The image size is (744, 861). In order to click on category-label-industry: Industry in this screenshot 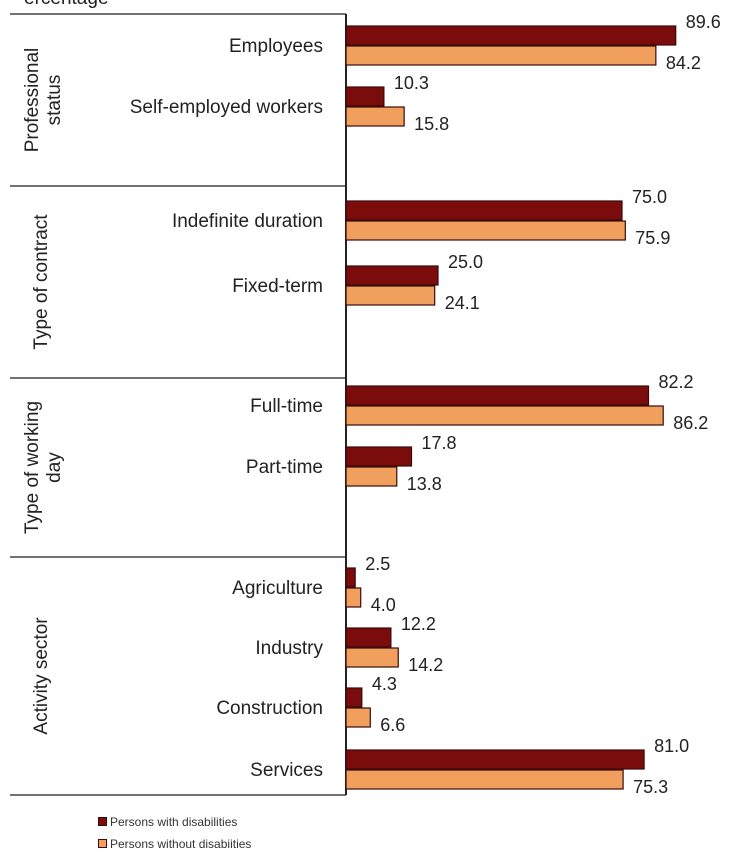, I will do `click(289, 648)`.